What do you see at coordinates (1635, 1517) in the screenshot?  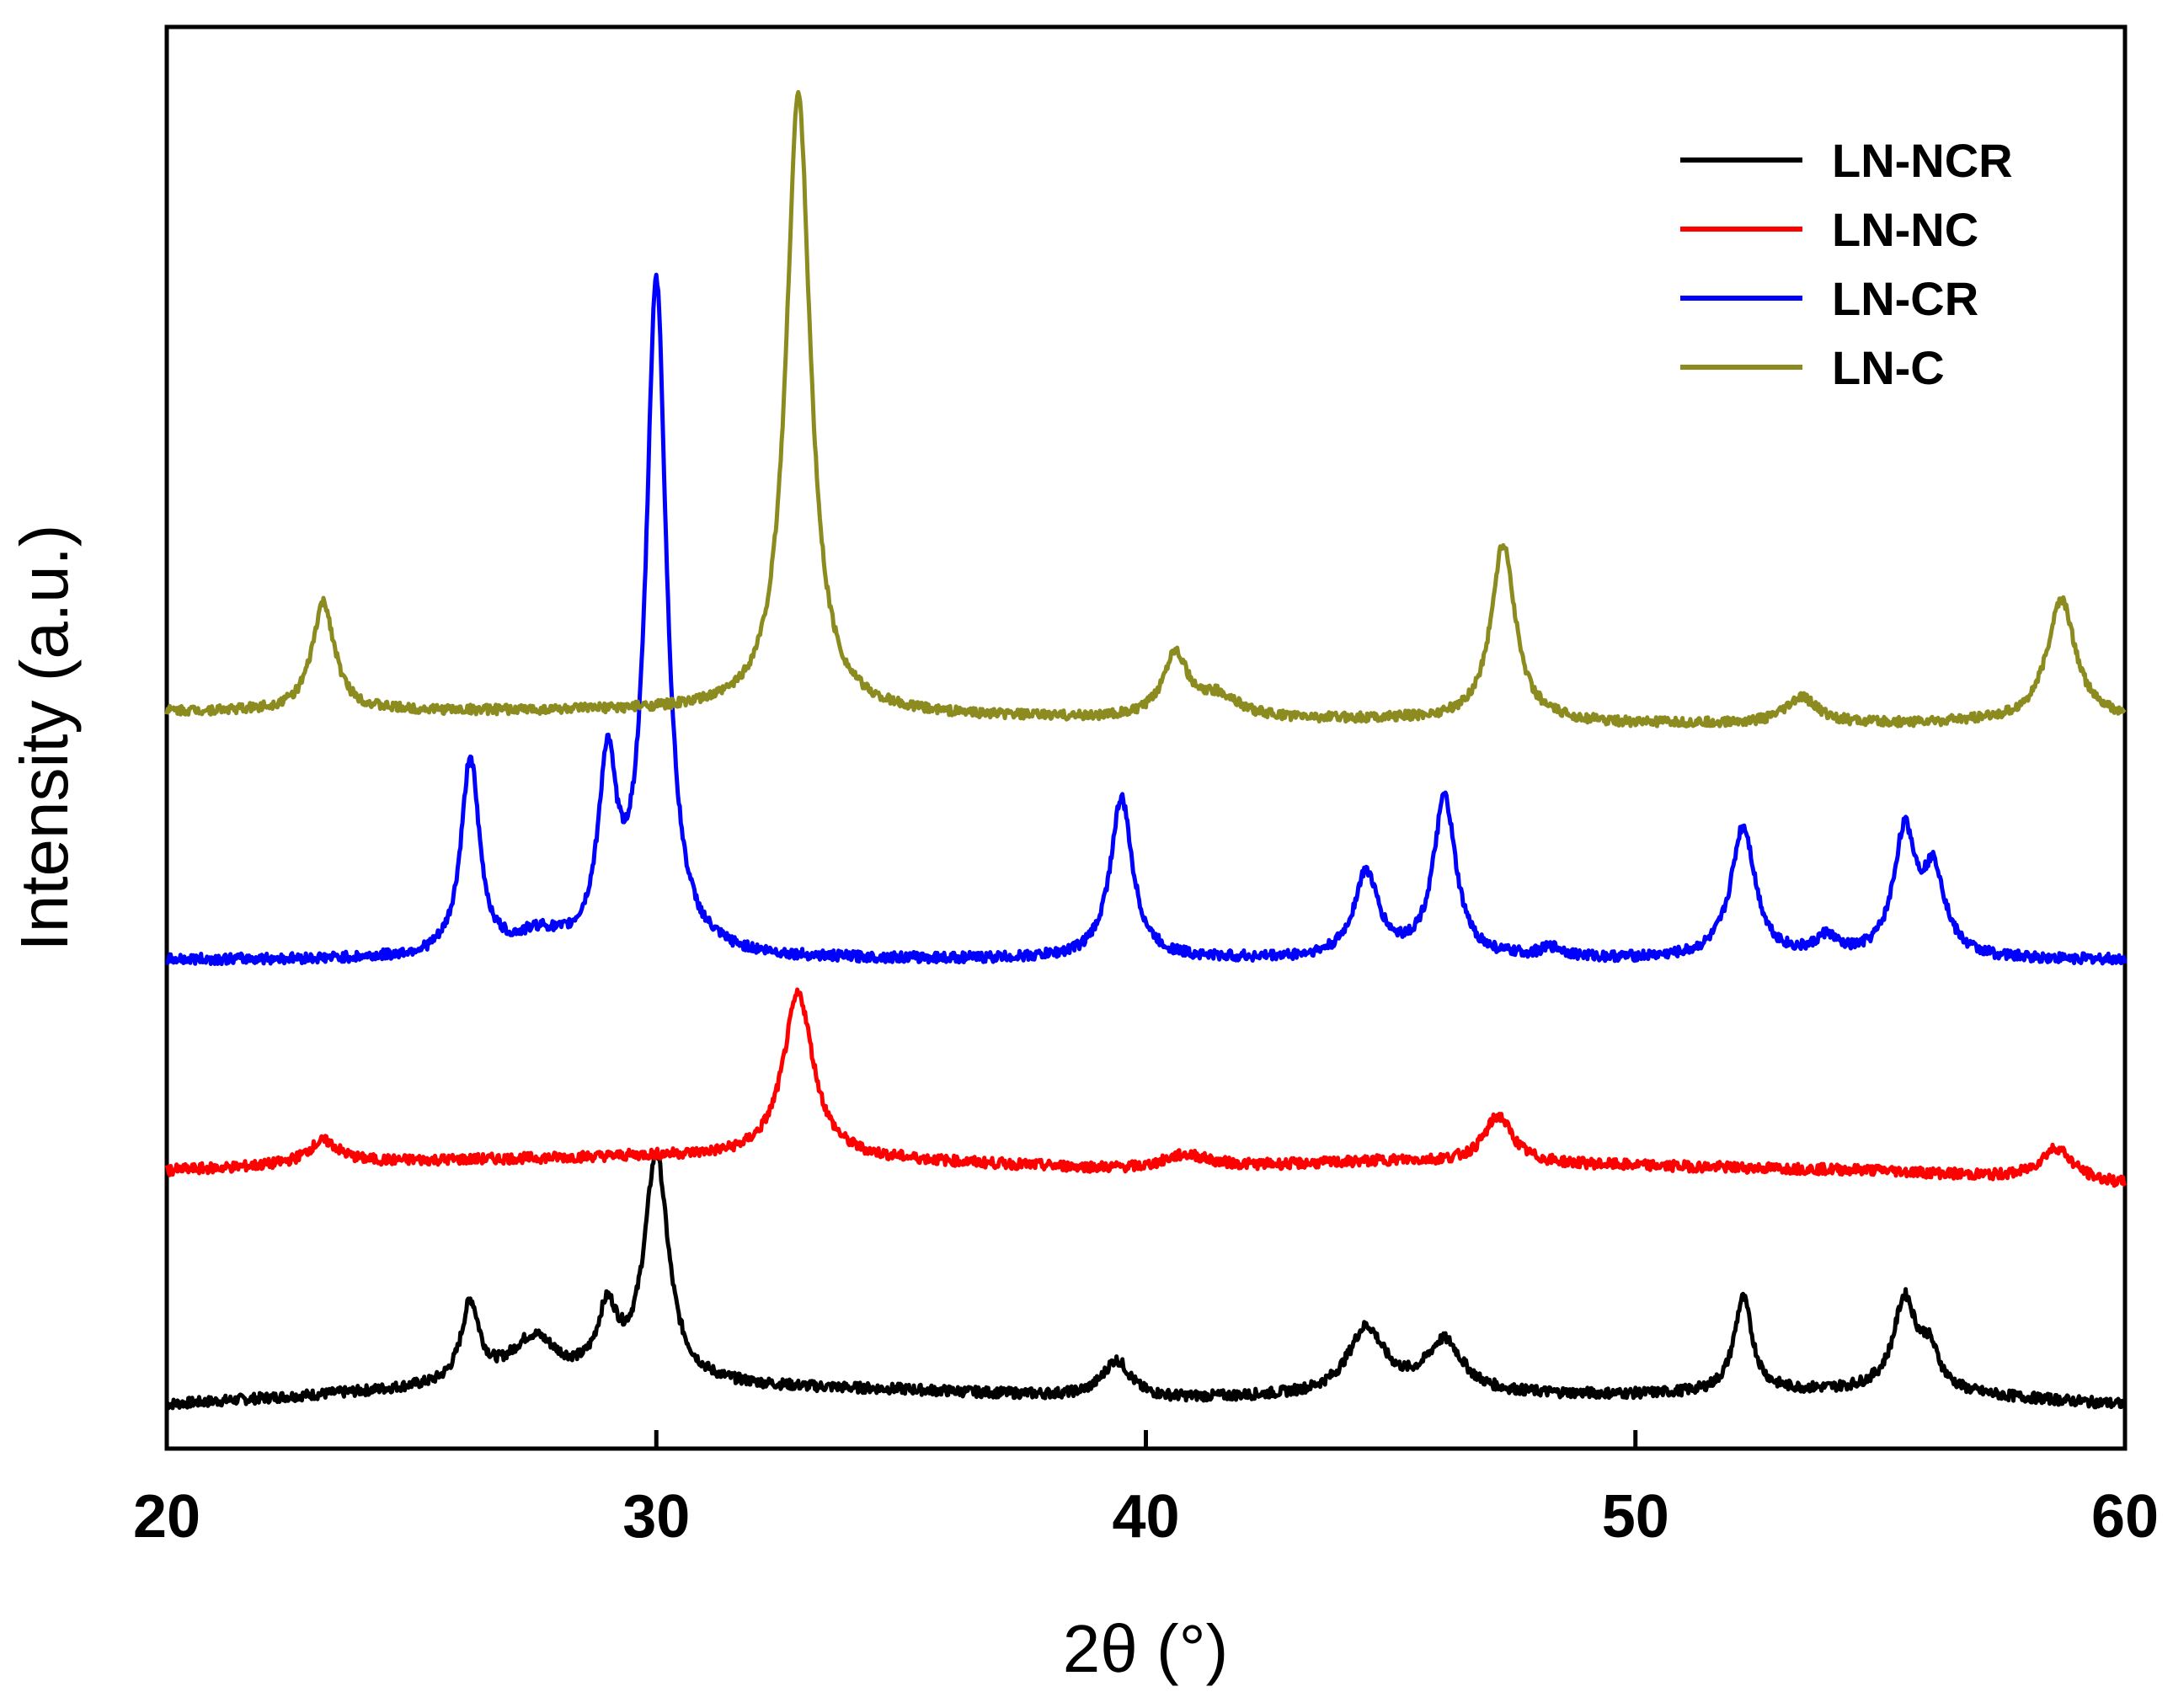 I see `x-tick-label: 50` at bounding box center [1635, 1517].